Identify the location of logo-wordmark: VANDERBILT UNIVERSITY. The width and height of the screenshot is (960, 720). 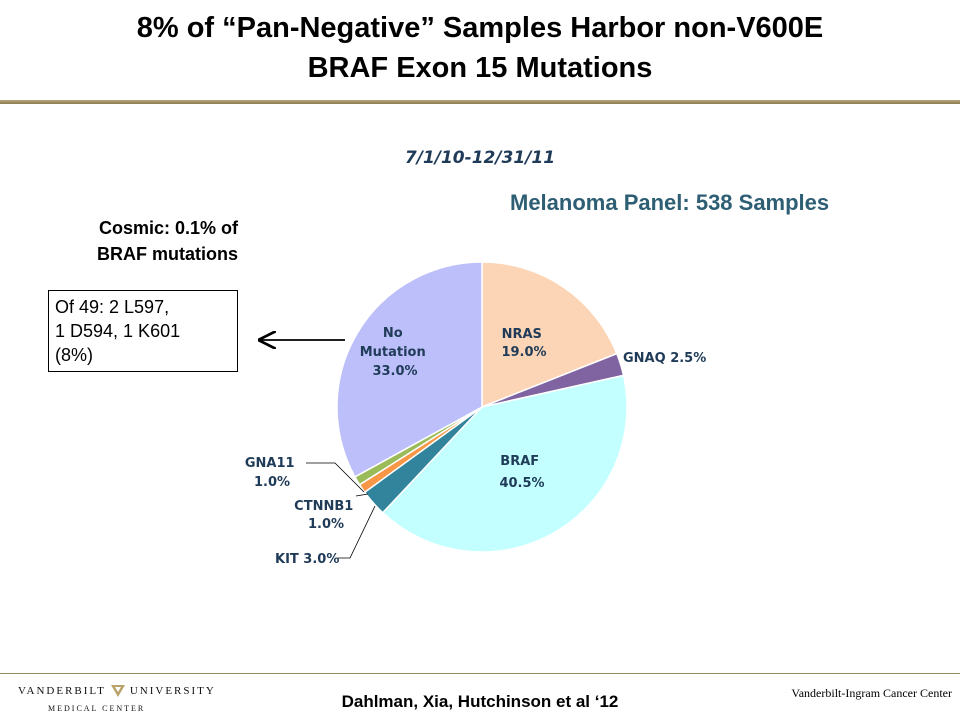
(117, 691).